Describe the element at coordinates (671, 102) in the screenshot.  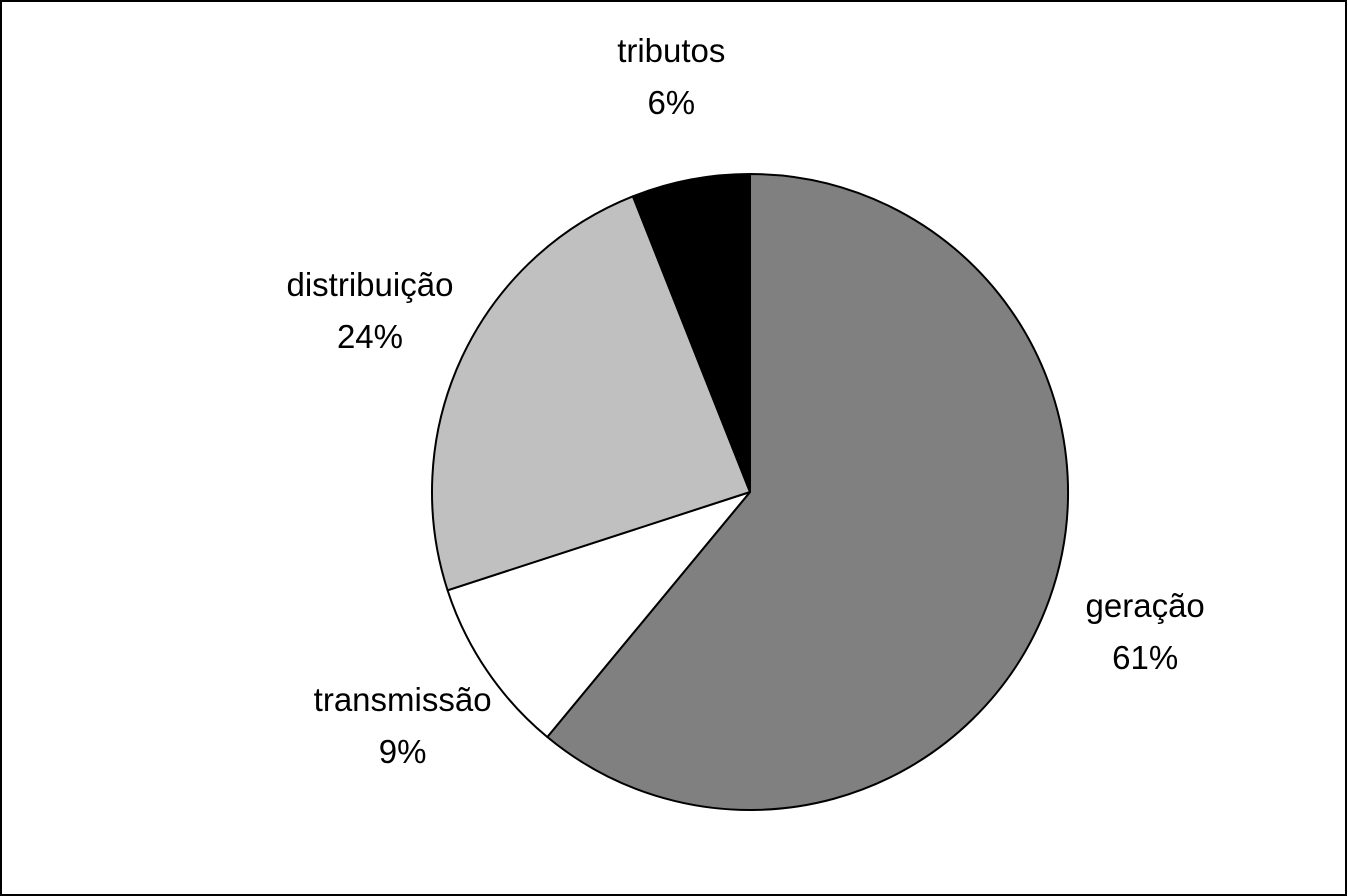
I see `slice-value-label: 6%` at that location.